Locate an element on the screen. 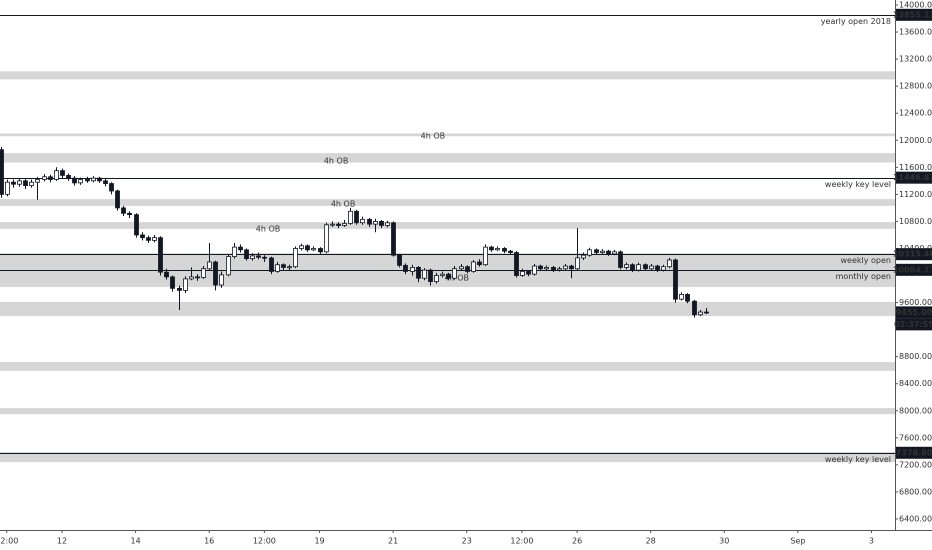 The width and height of the screenshot is (932, 550). y-tick-label: 10800.00 is located at coordinates (915, 221).